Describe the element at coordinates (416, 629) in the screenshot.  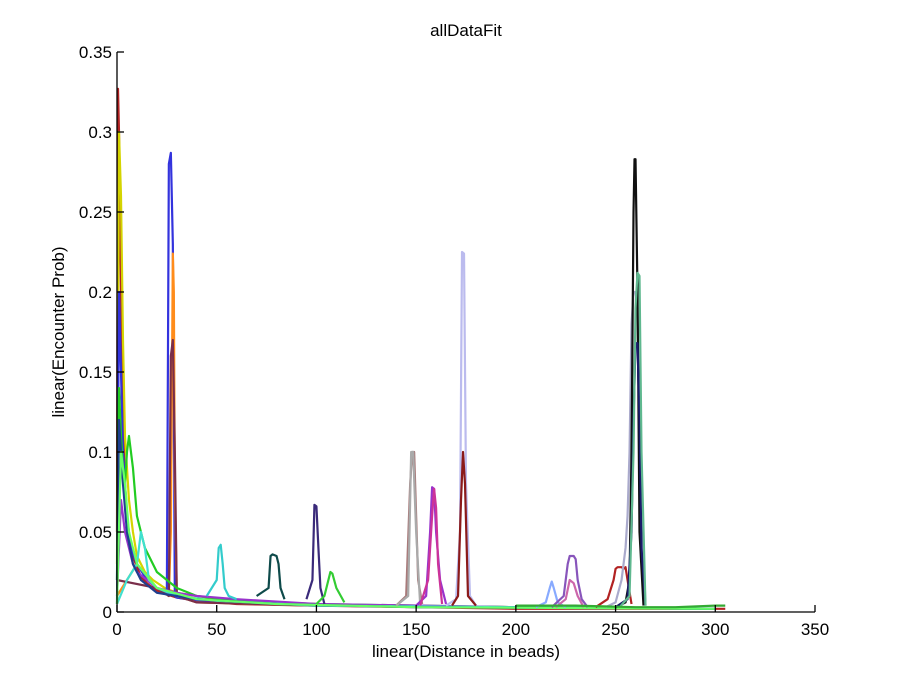
I see `x-tick-label: 150` at that location.